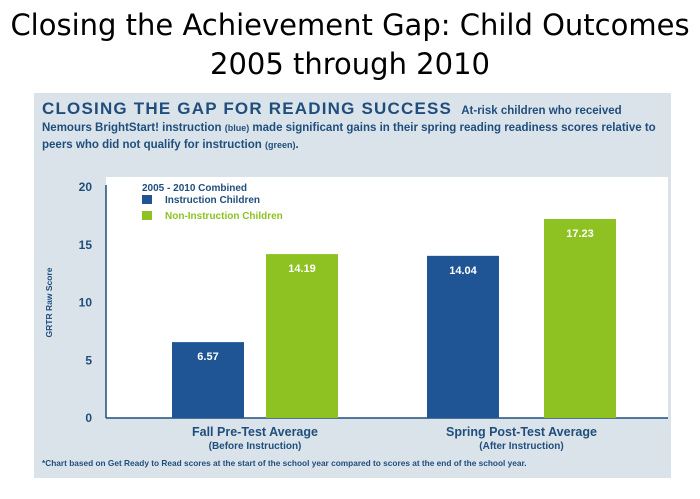  What do you see at coordinates (88, 360) in the screenshot?
I see `y-tick-label: 5` at bounding box center [88, 360].